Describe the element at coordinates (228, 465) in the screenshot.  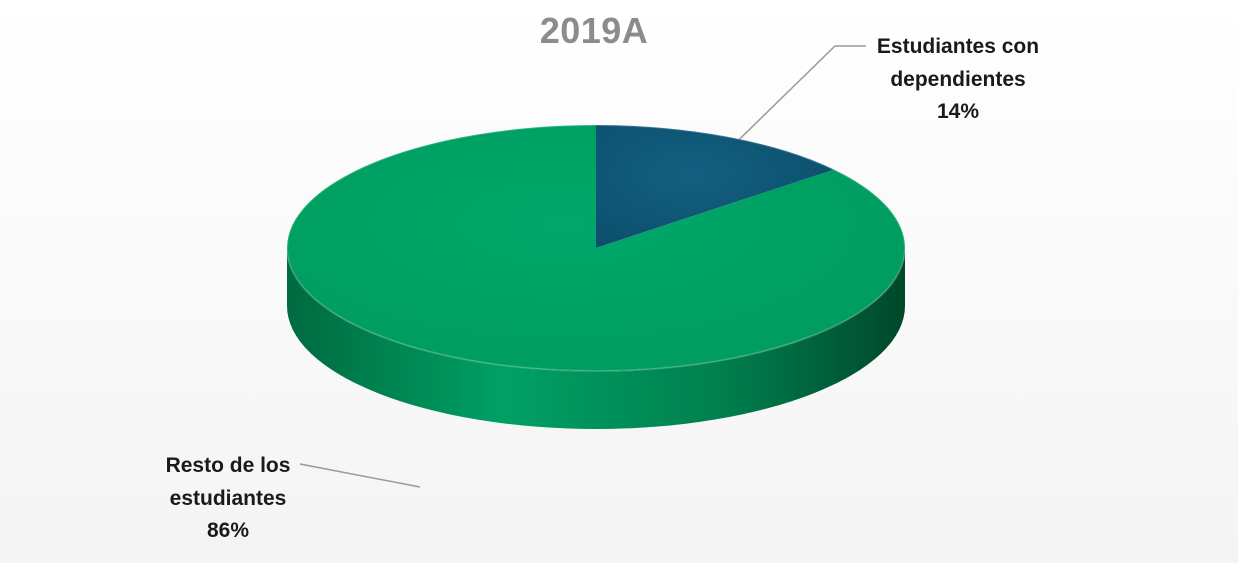
I see `slice-label-line-1: Resto de los` at that location.